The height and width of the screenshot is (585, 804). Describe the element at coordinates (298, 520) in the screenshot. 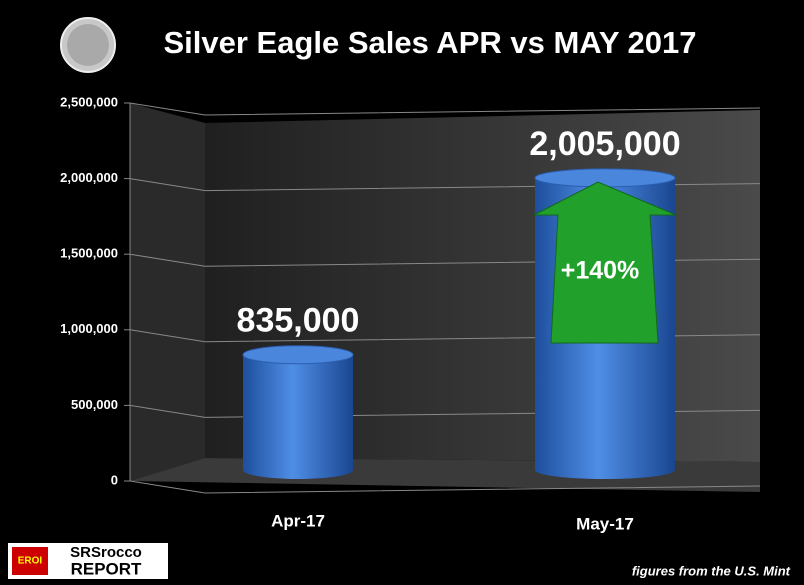

I see `x-tick-label: Apr-17` at that location.